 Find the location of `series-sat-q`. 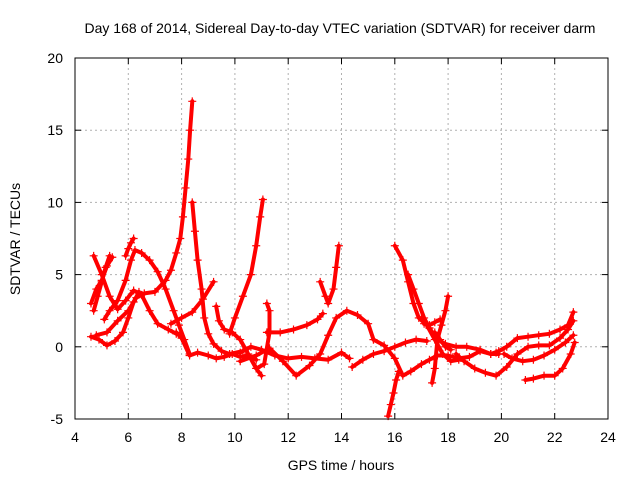

series-sat-q is located at coordinates (329, 274).